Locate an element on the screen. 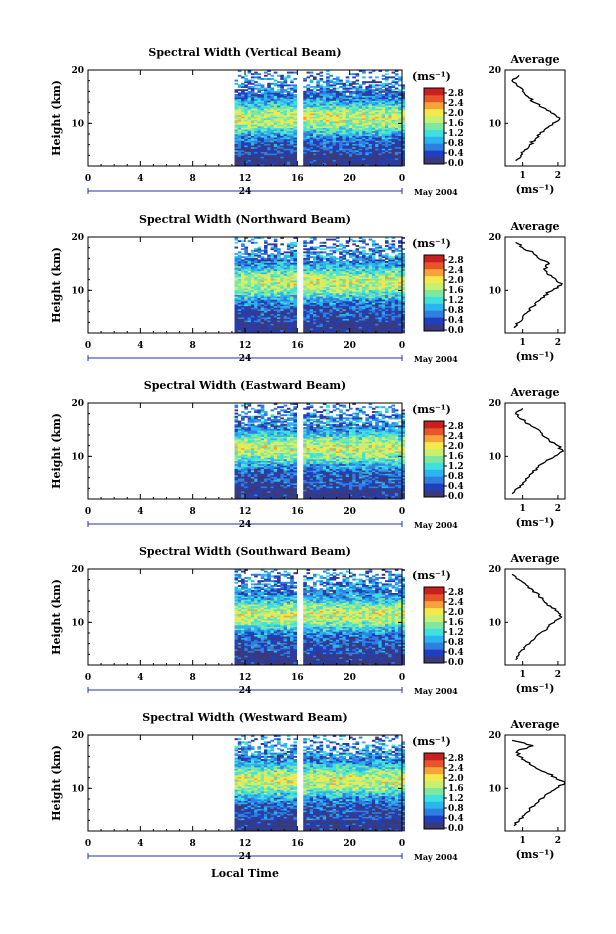 The width and height of the screenshot is (616, 934). average-frame is located at coordinates (535, 118).